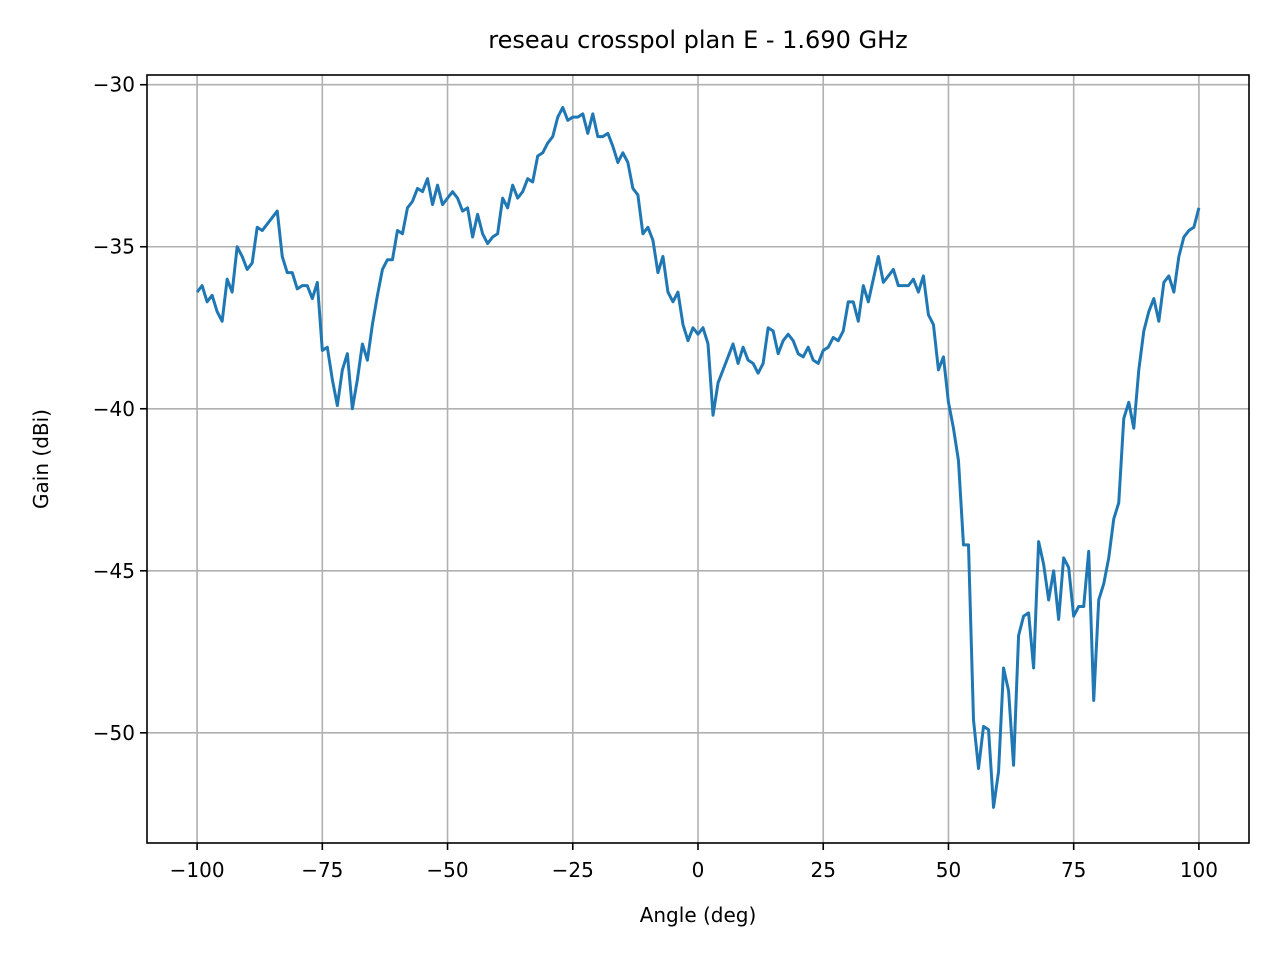 The height and width of the screenshot is (960, 1280). What do you see at coordinates (41, 459) in the screenshot?
I see `y-axis-label: Gain (dBi)` at bounding box center [41, 459].